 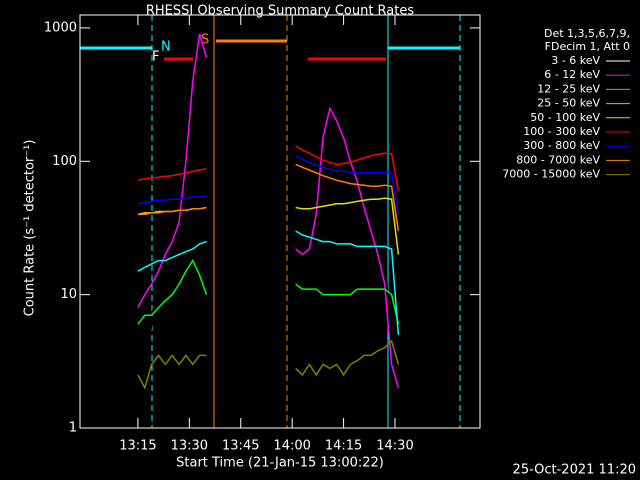 I want to click on x-tick-label: 13:15, so click(x=137, y=446).